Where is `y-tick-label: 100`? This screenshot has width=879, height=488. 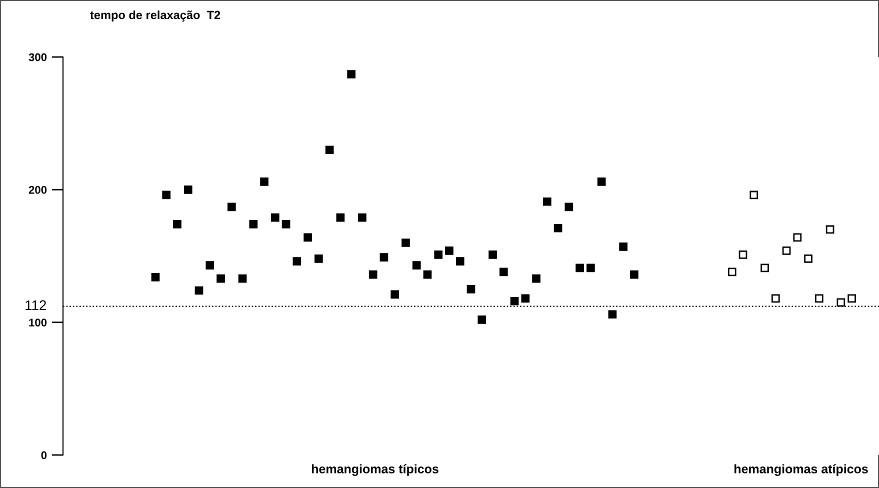
y-tick-label: 100 is located at coordinates (38, 322).